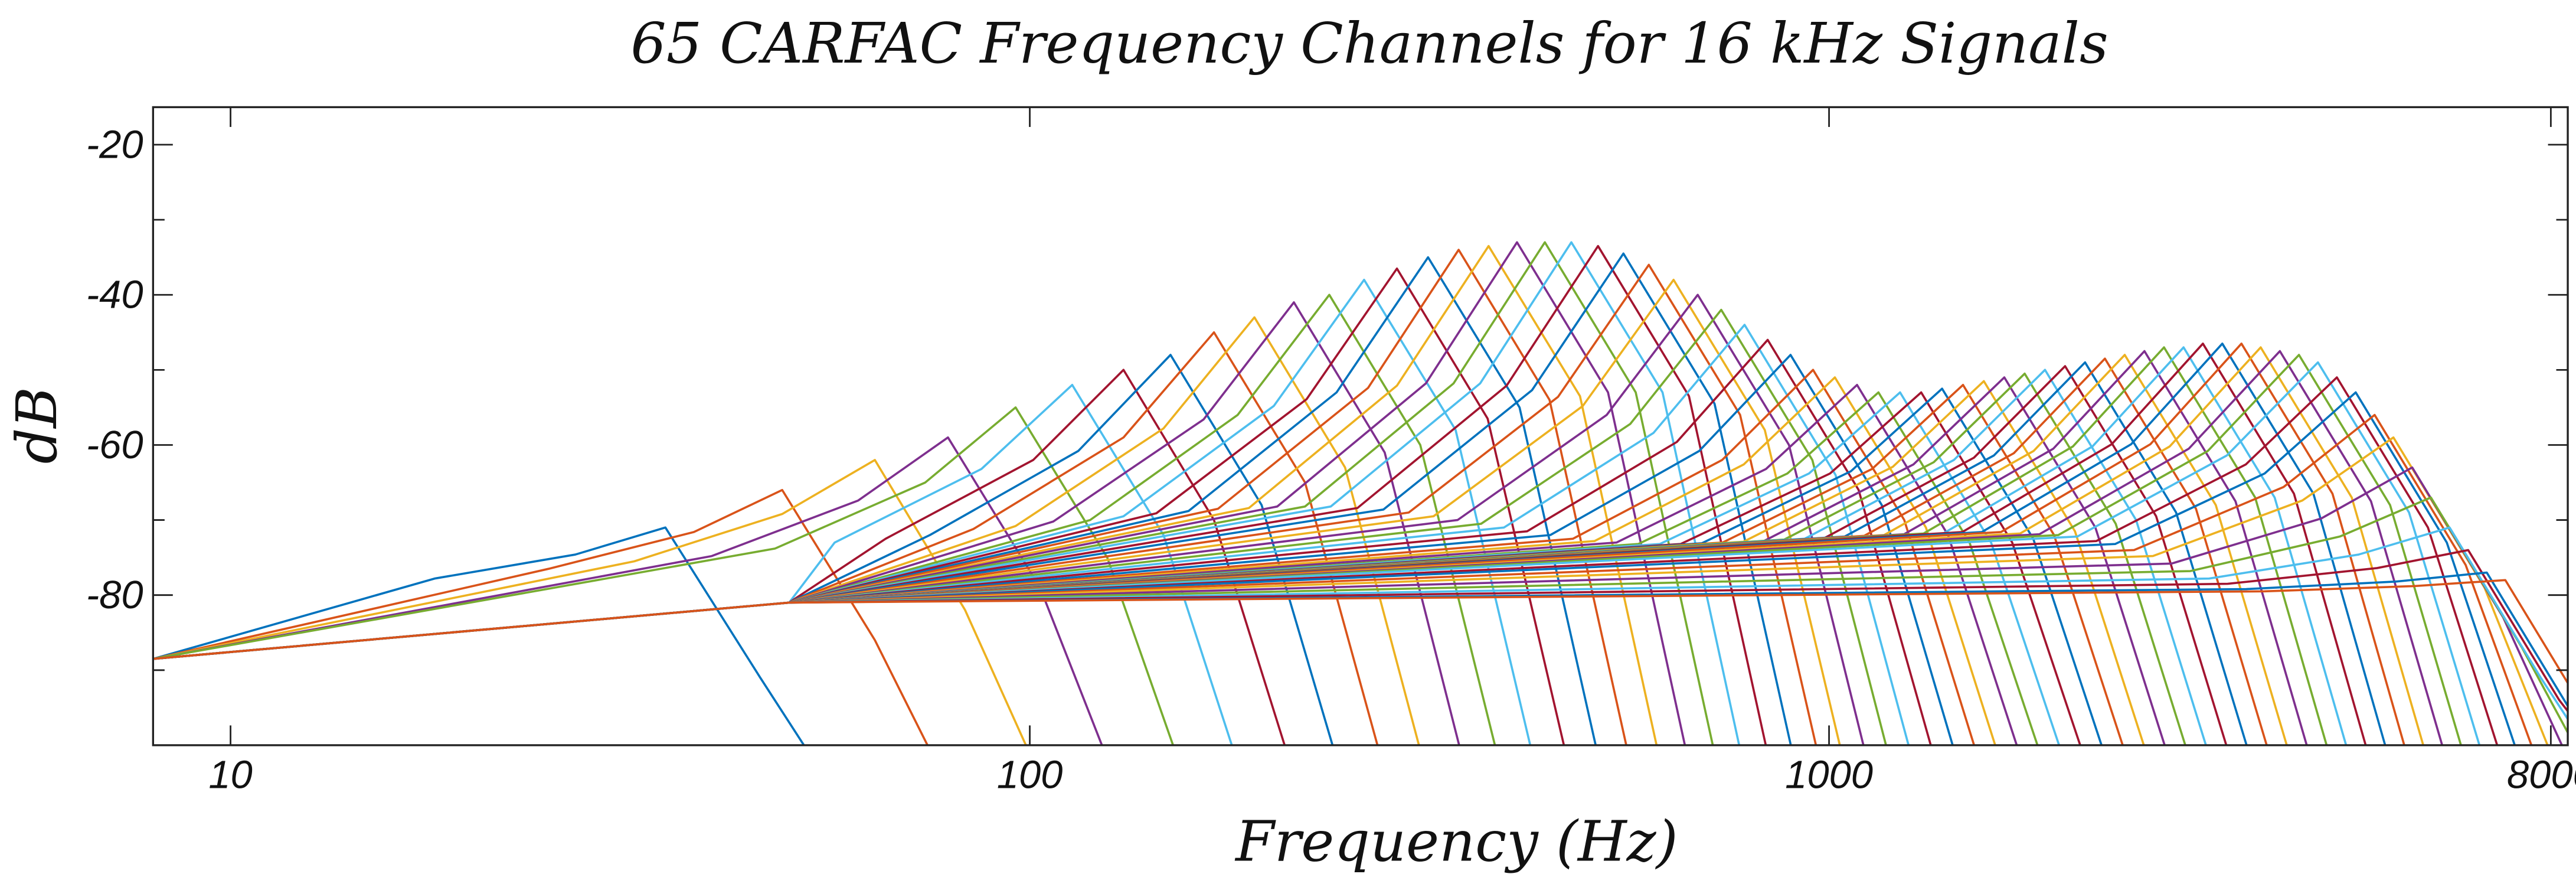 This screenshot has height=887, width=2576. I want to click on x-tick-label: 1000, so click(1829, 774).